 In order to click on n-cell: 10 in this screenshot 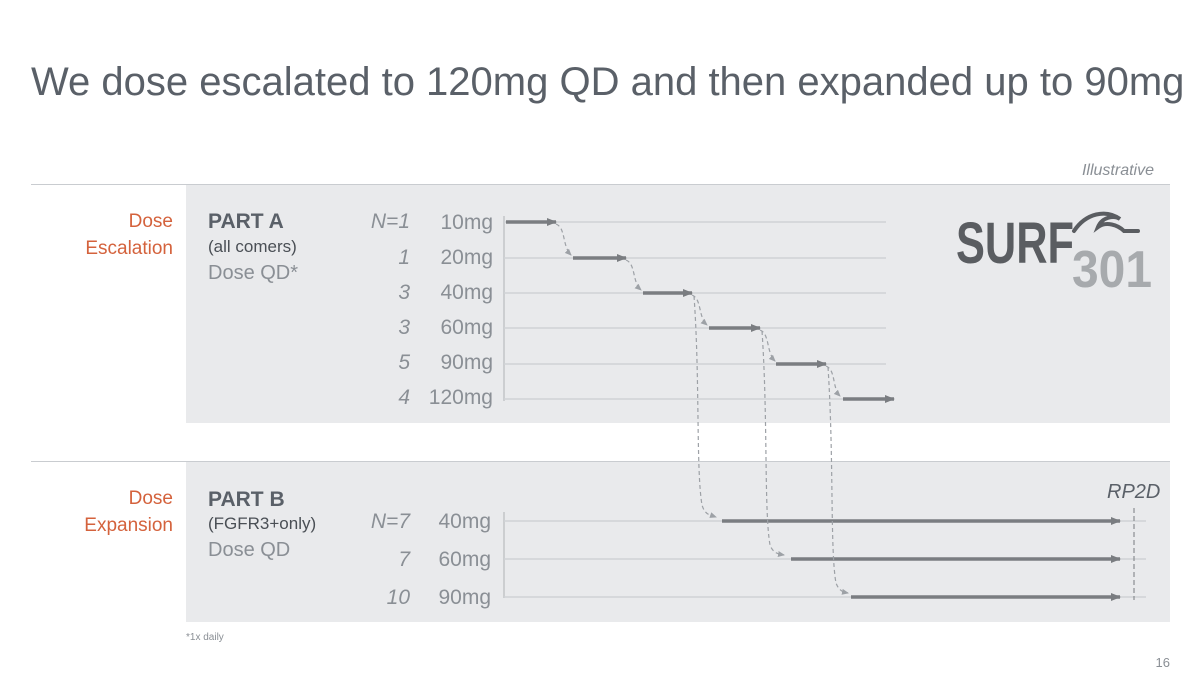, I will do `click(398, 597)`.